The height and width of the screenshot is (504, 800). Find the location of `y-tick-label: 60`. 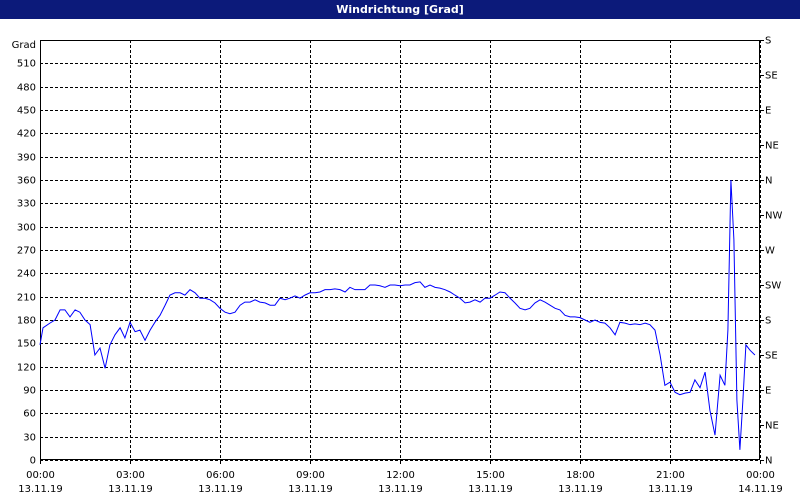

y-tick-label: 60 is located at coordinates (29, 414).